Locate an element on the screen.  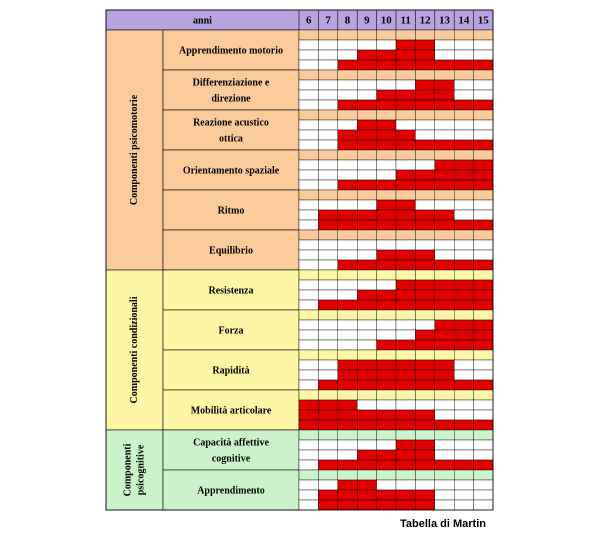
age-9: 9 is located at coordinates (367, 21).